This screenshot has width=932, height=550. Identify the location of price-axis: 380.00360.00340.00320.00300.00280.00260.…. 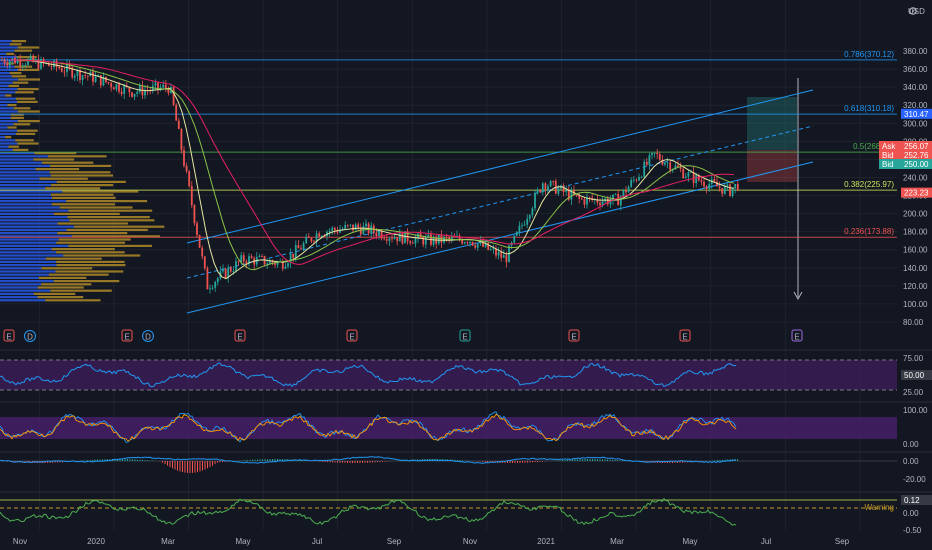
(897, 291).